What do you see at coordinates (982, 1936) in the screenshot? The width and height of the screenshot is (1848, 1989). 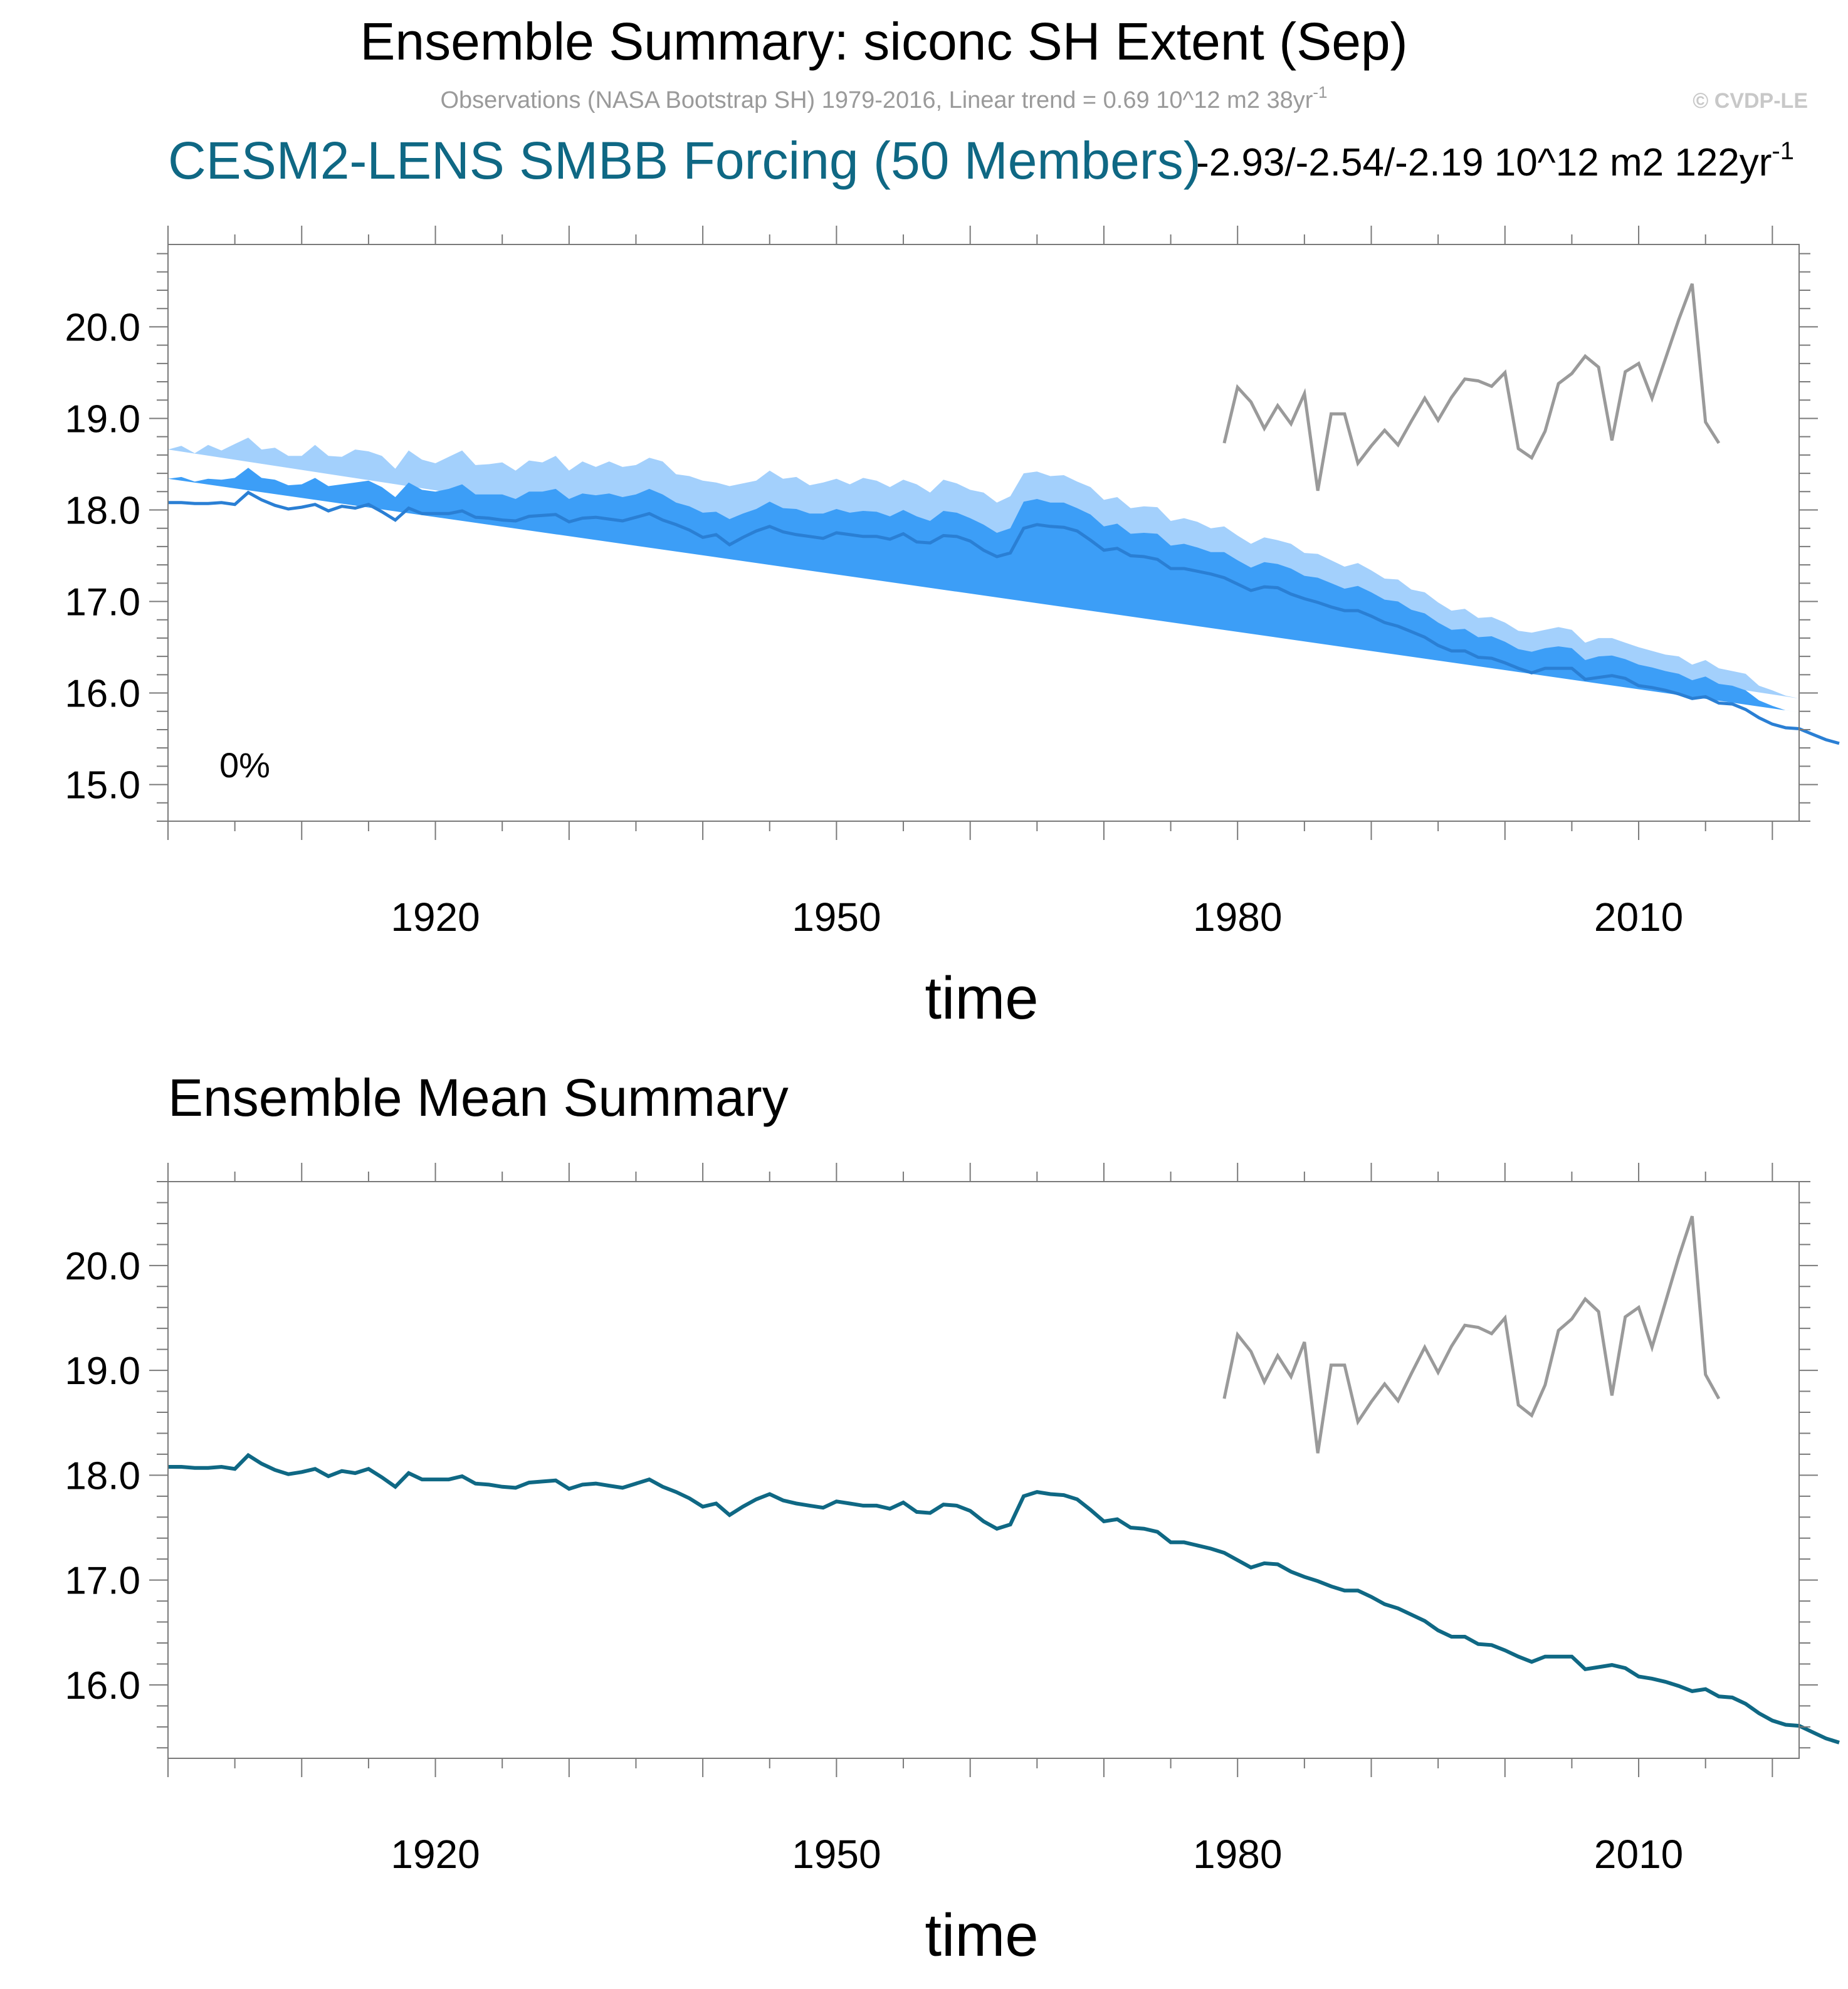 I see `ensemble-mean-xlabel: time` at bounding box center [982, 1936].